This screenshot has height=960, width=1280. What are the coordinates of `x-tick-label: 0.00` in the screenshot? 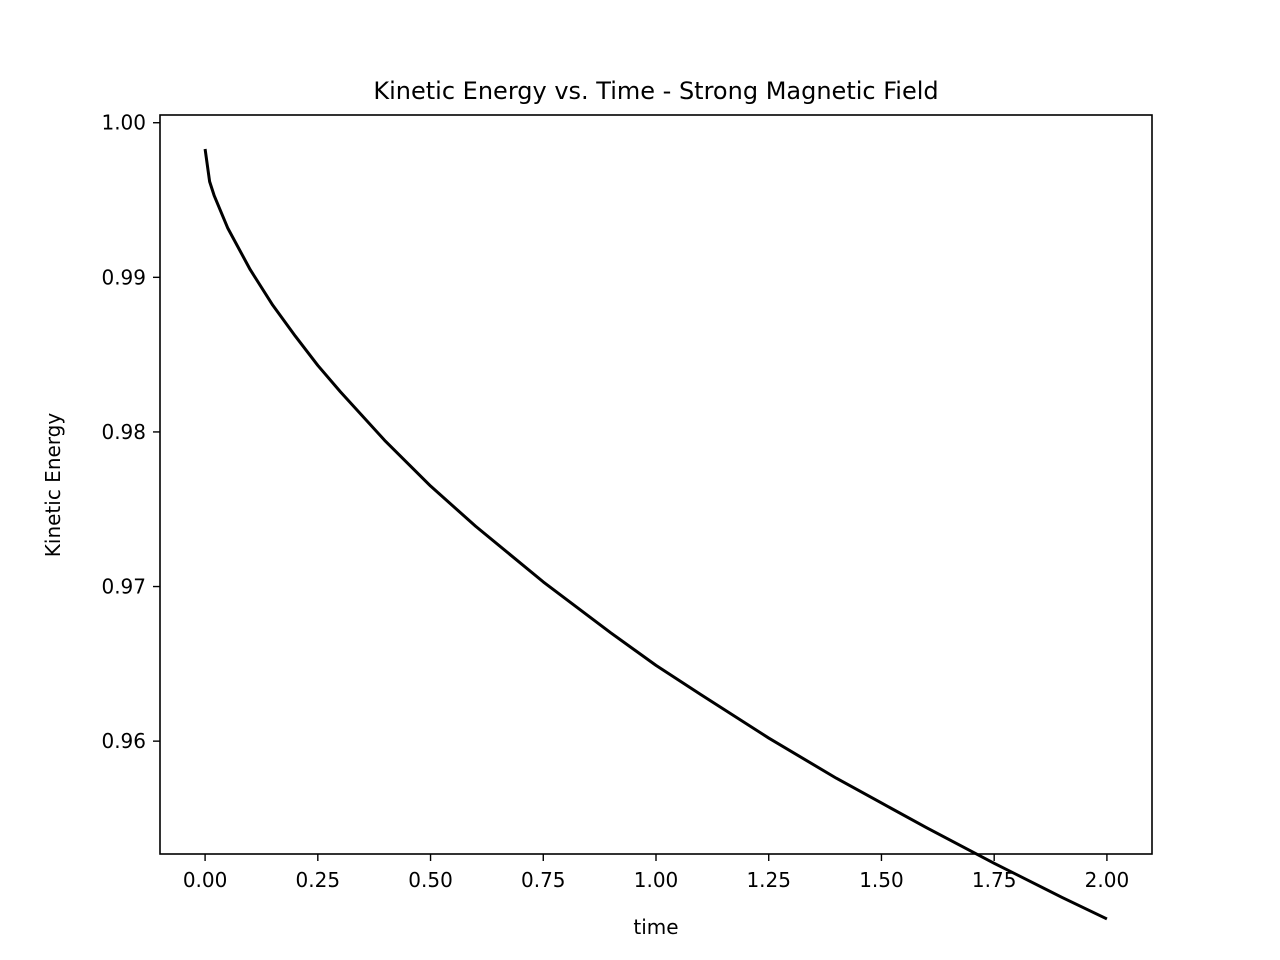 It's located at (205, 880).